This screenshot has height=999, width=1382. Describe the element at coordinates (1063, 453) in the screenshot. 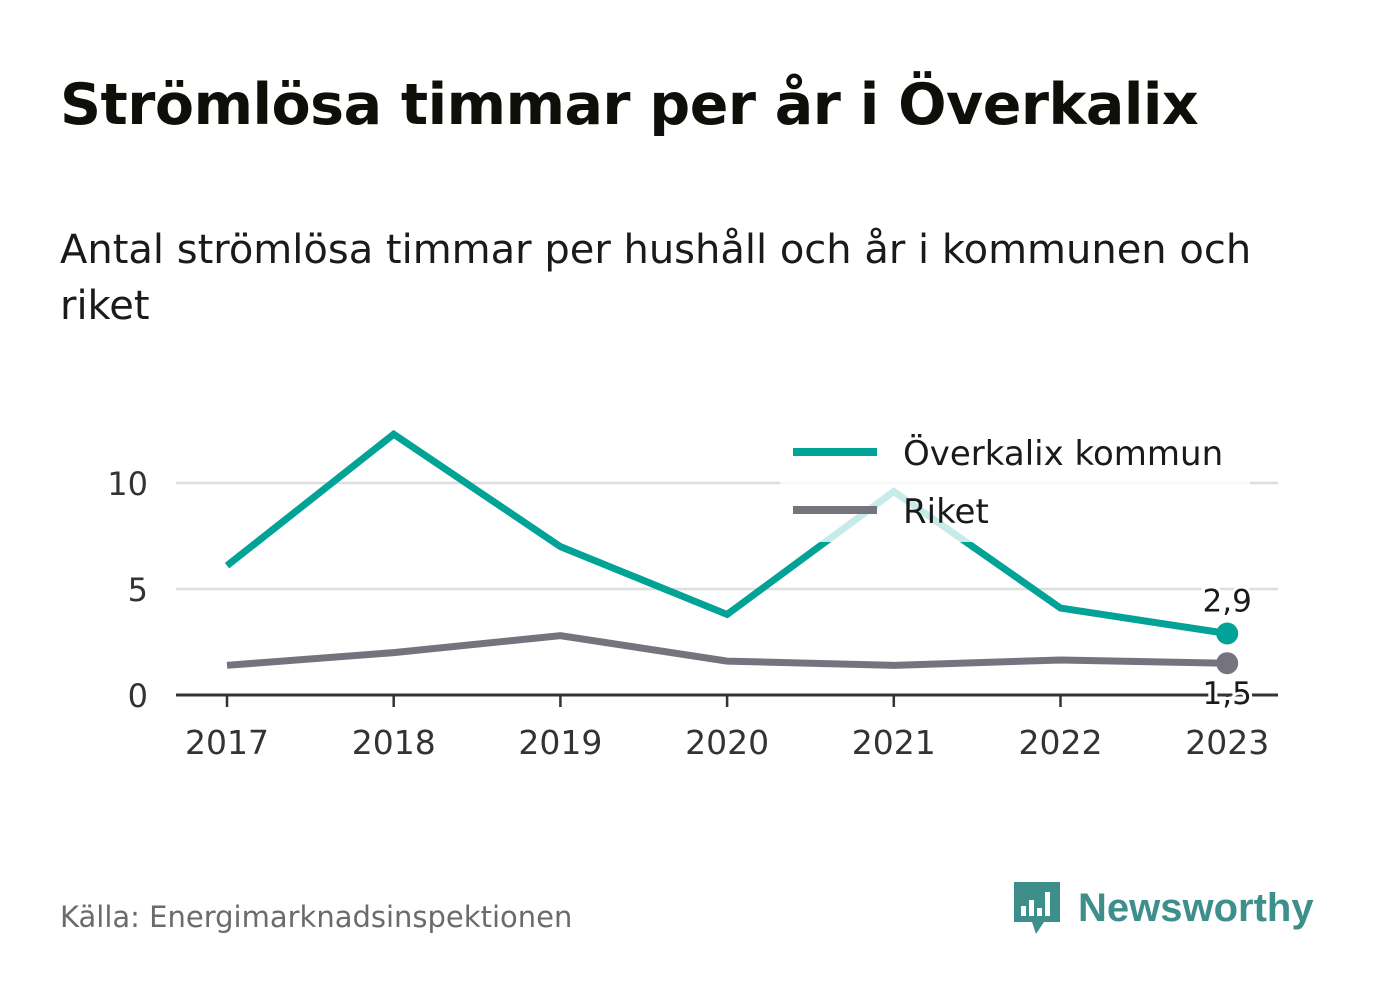

I see `legend-label: Överkalix kommun` at that location.